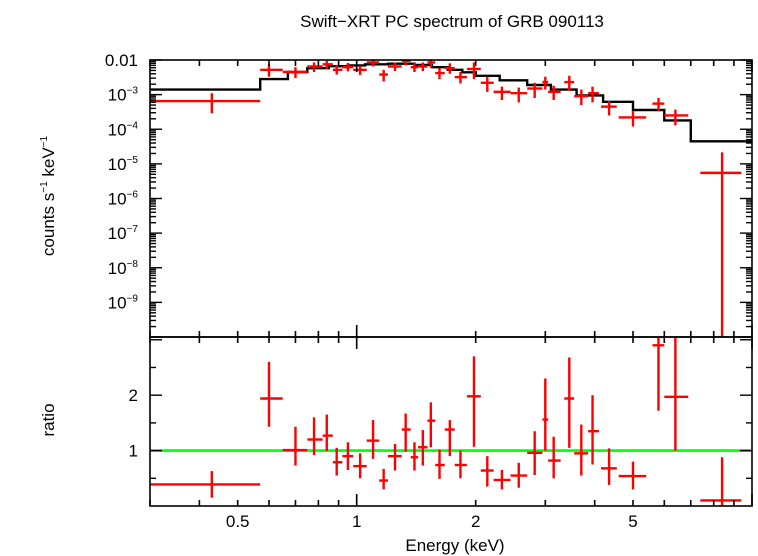 This screenshot has width=758, height=556. What do you see at coordinates (452, 21) in the screenshot?
I see `chart-title: Swift−XRT PC spectrum of GRB 090113` at bounding box center [452, 21].